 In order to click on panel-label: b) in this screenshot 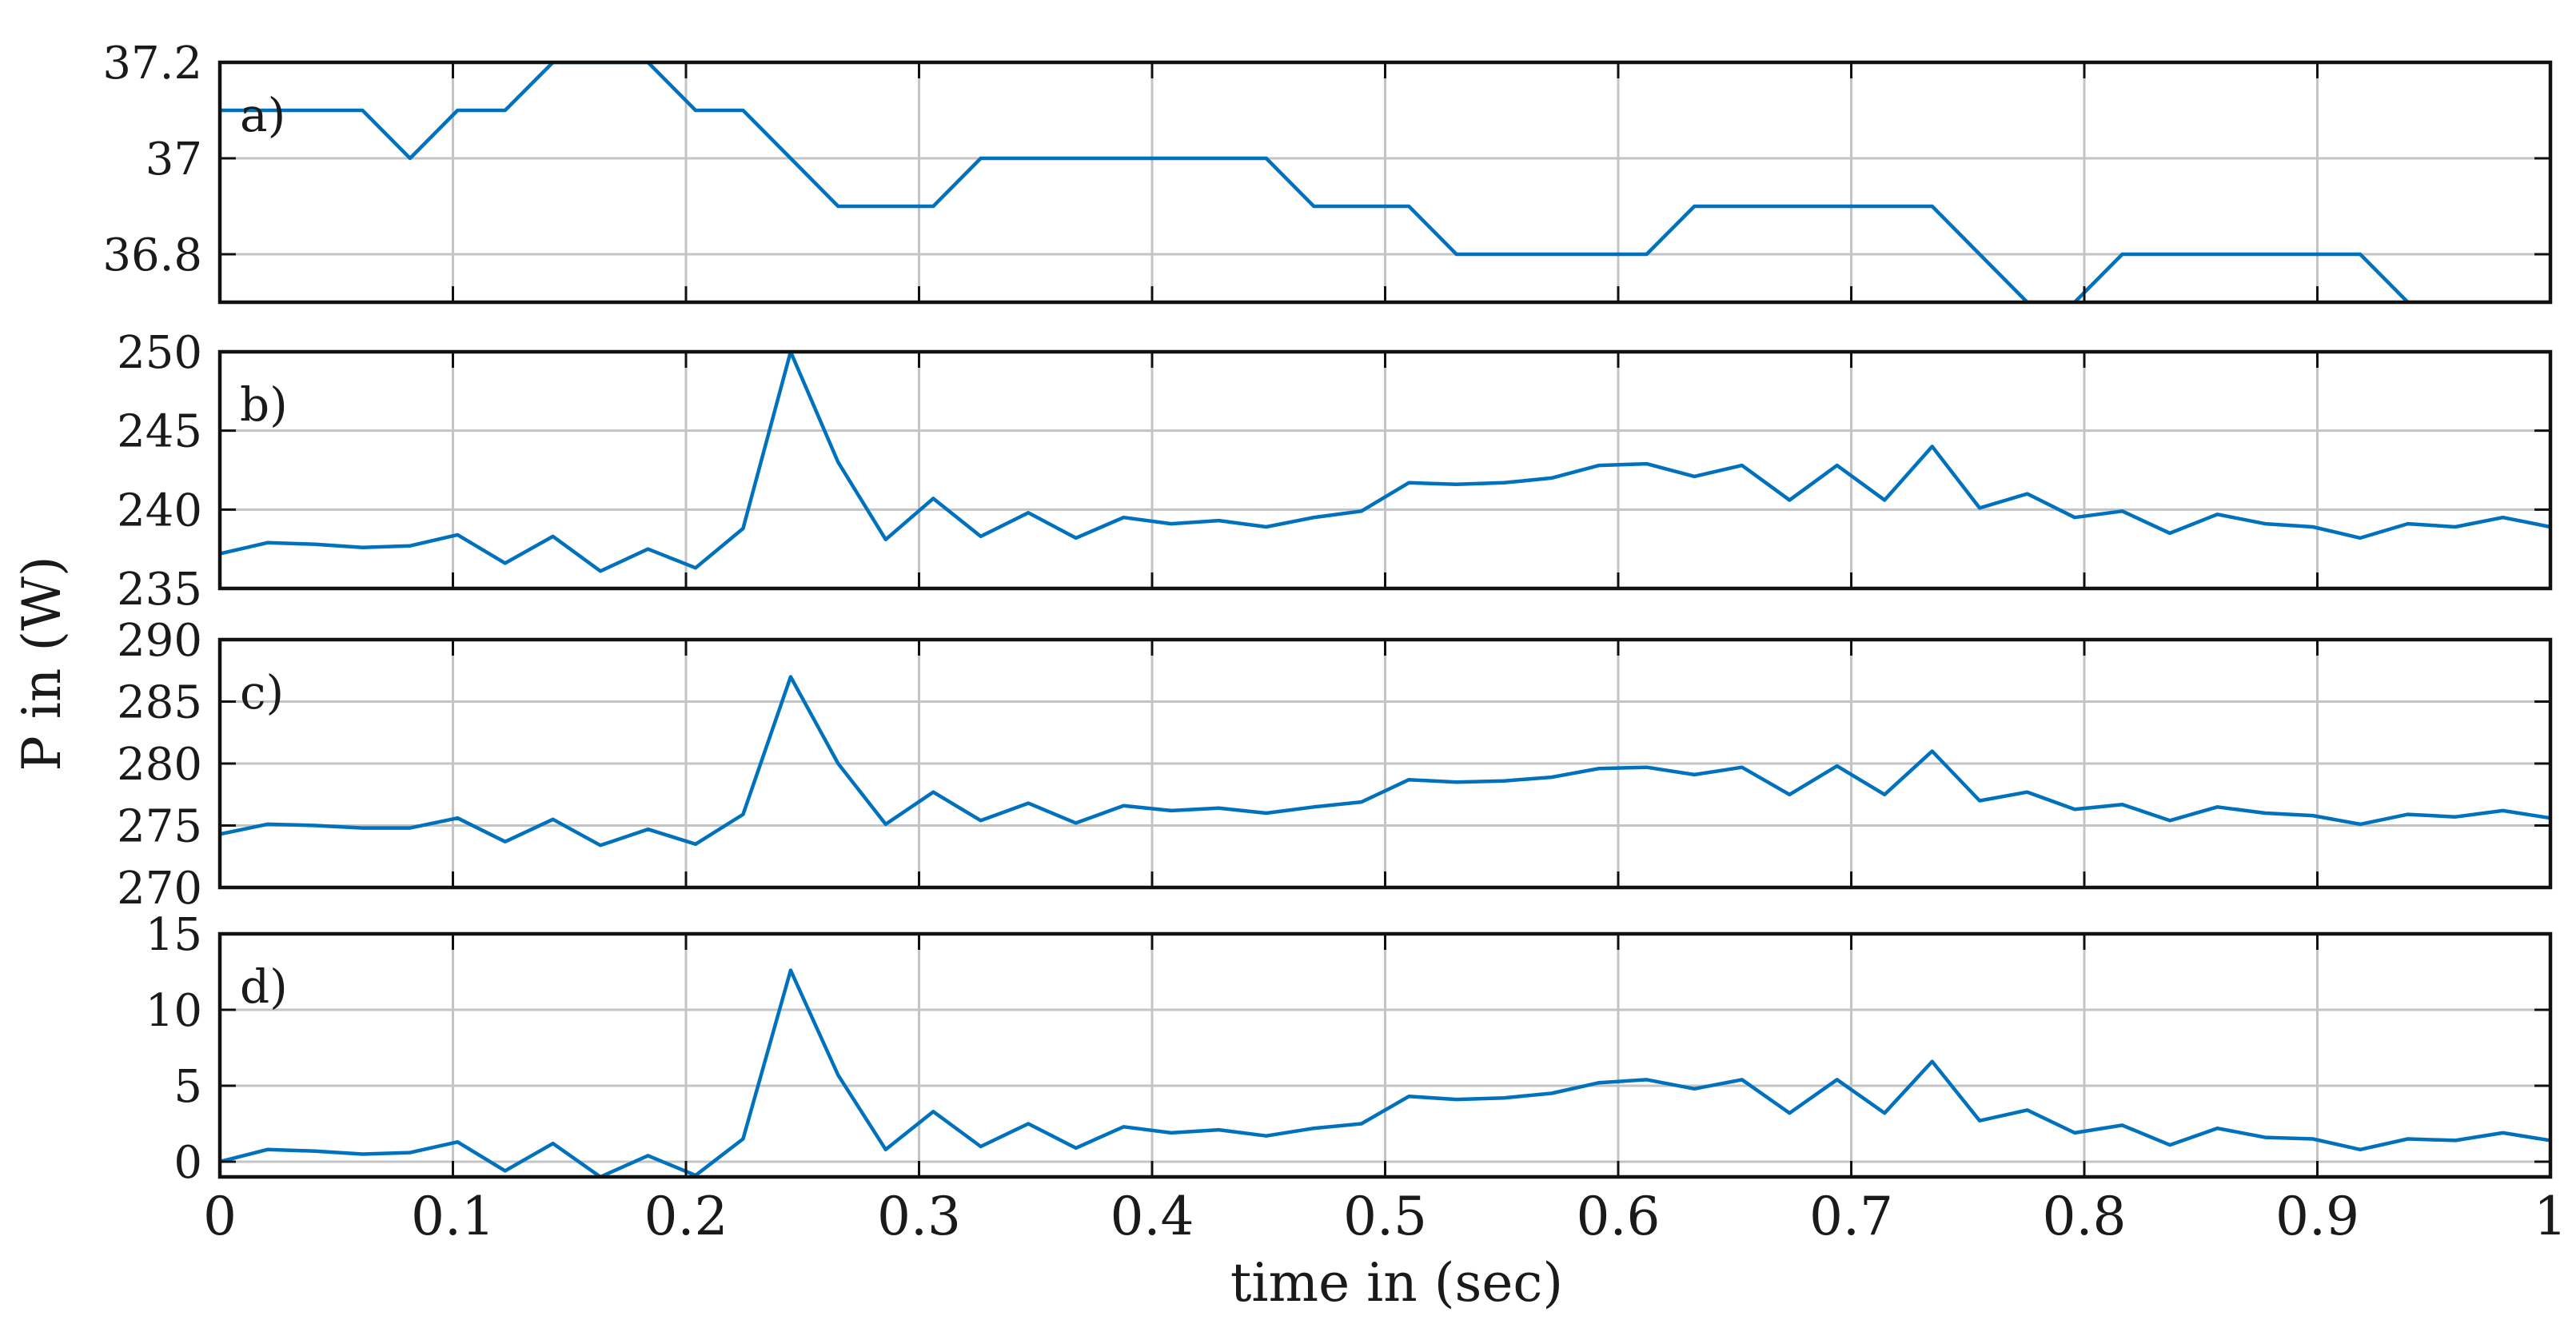, I will do `click(264, 404)`.